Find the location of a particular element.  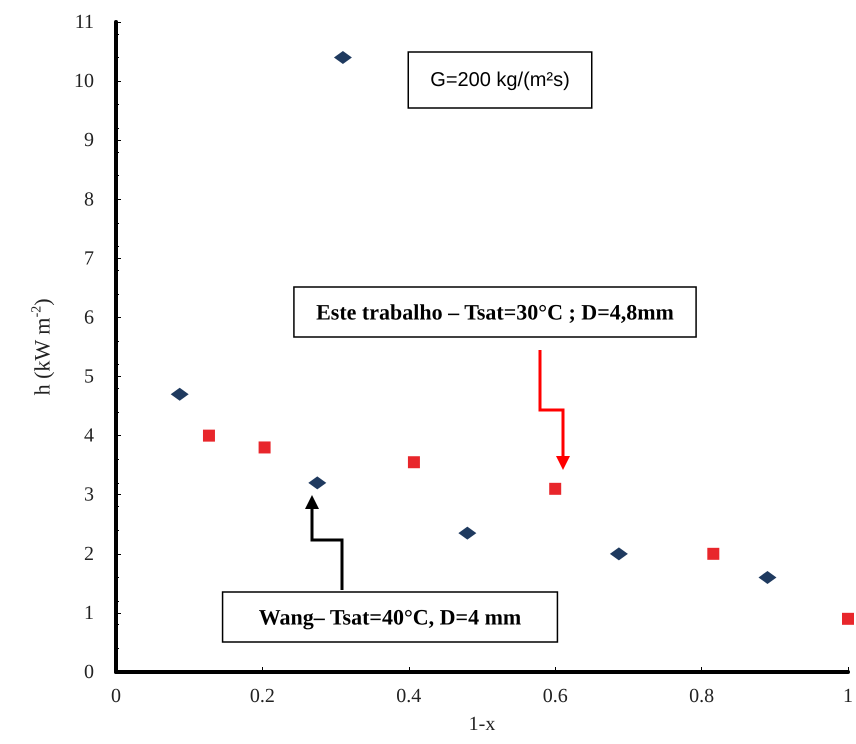

x-tick-label: 1 is located at coordinates (848, 696).